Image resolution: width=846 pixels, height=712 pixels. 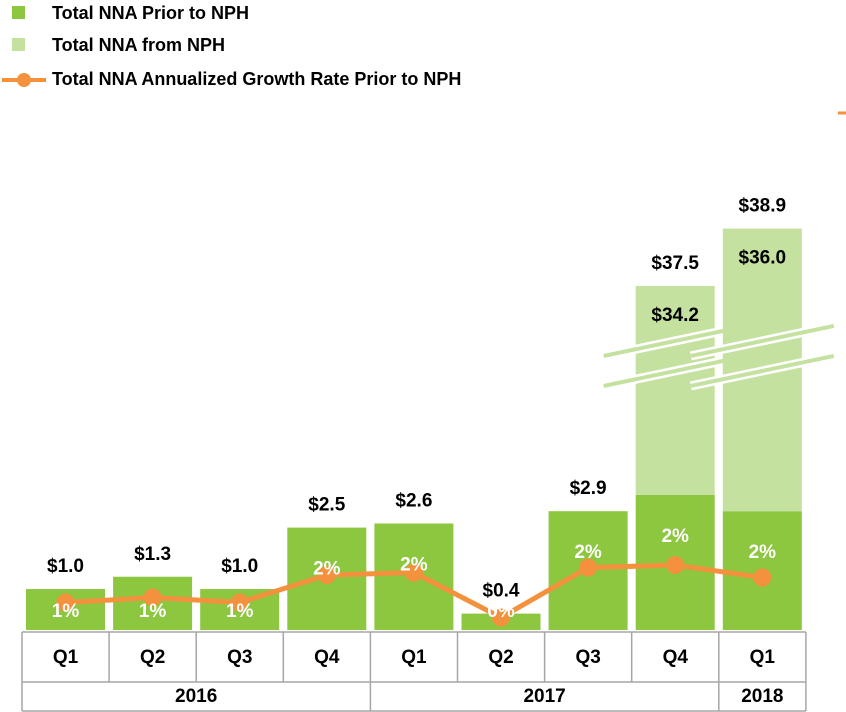 What do you see at coordinates (196, 696) in the screenshot?
I see `group-label: 2016` at bounding box center [196, 696].